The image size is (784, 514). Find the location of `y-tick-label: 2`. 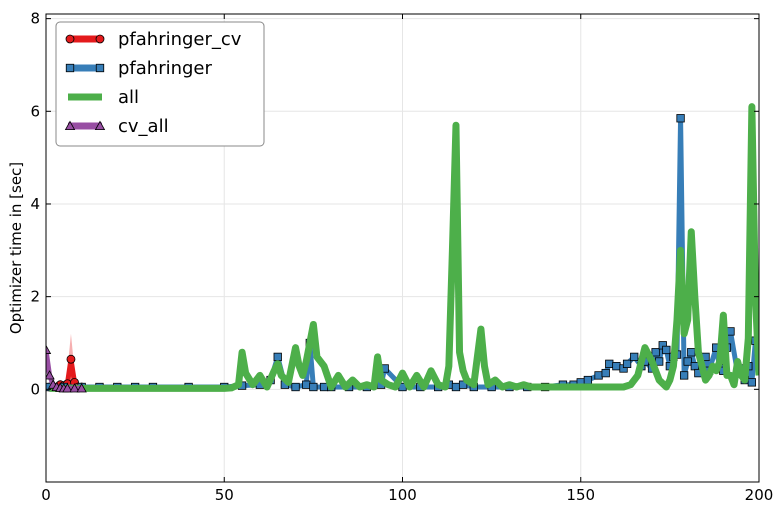

y-tick-label: 2 is located at coordinates (35, 297).